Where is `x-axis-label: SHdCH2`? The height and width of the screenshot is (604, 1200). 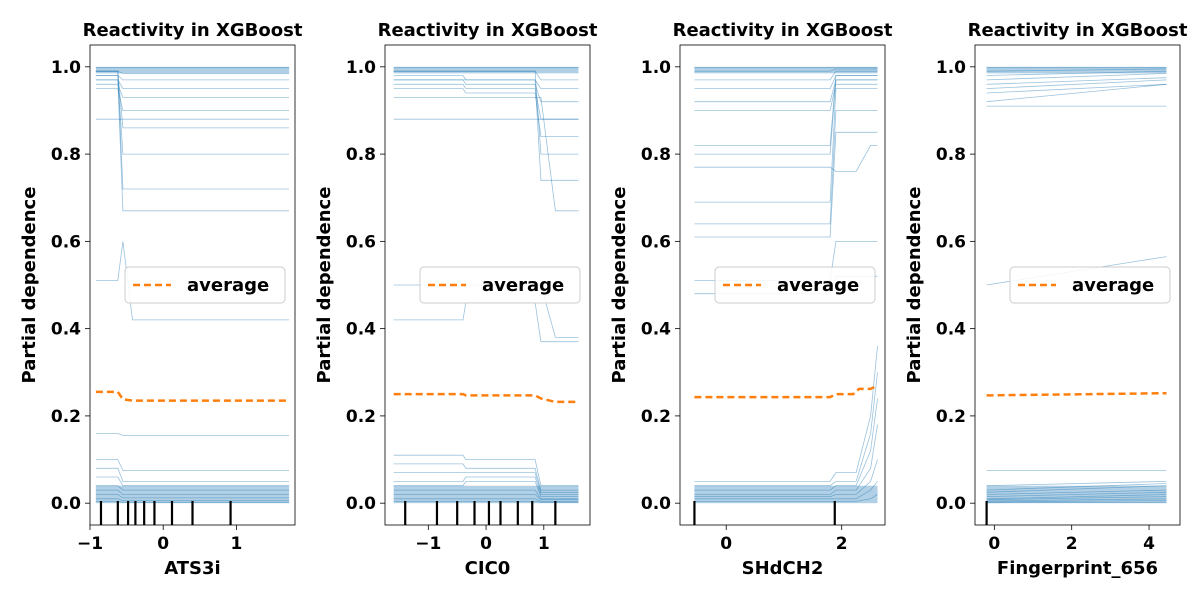
x-axis-label: SHdCH2 is located at coordinates (783, 568).